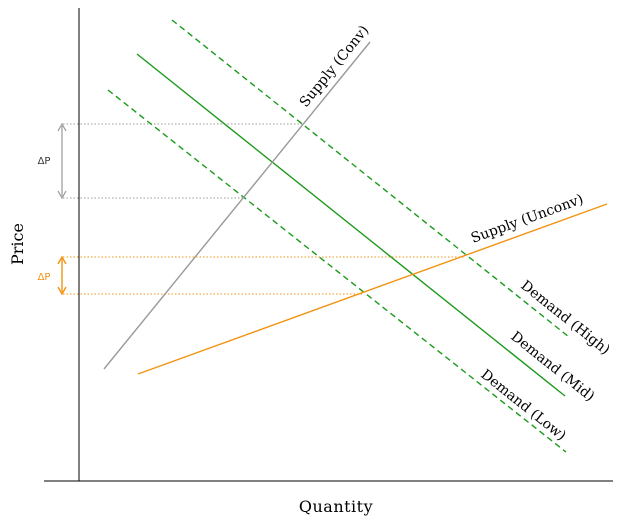 Image resolution: width=621 pixels, height=521 pixels. What do you see at coordinates (44, 161) in the screenshot?
I see `delta-p-conv-label: ΔP` at bounding box center [44, 161].